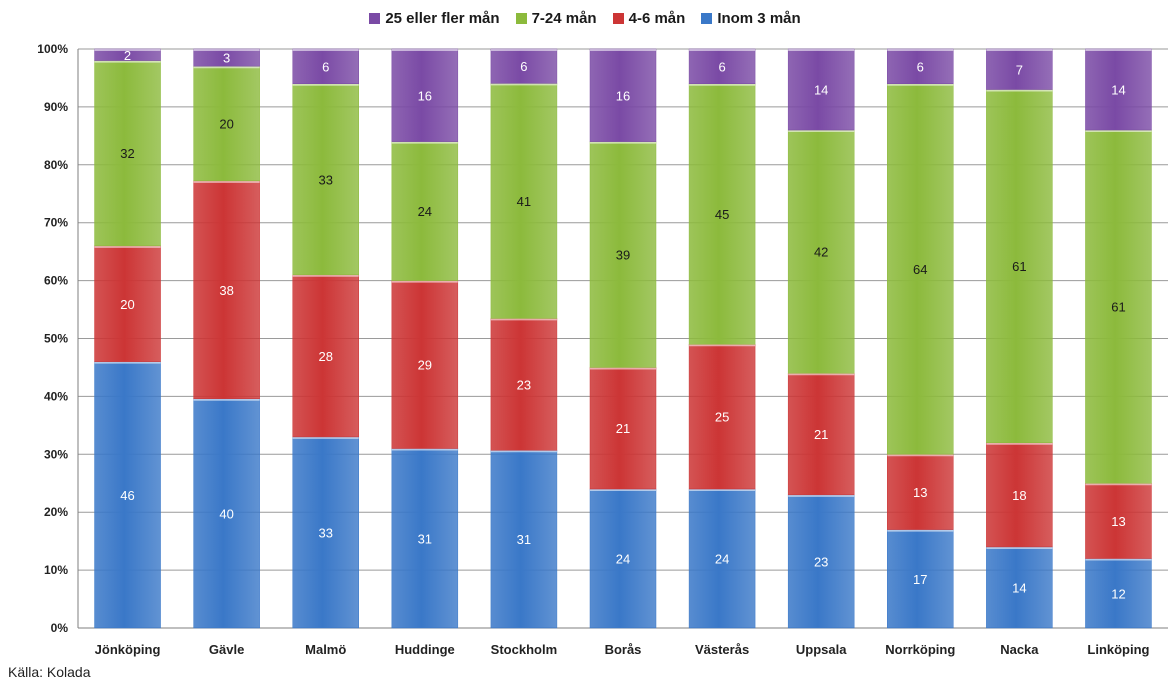  Describe the element at coordinates (56, 512) in the screenshot. I see `y-tick-label: 20%` at that location.